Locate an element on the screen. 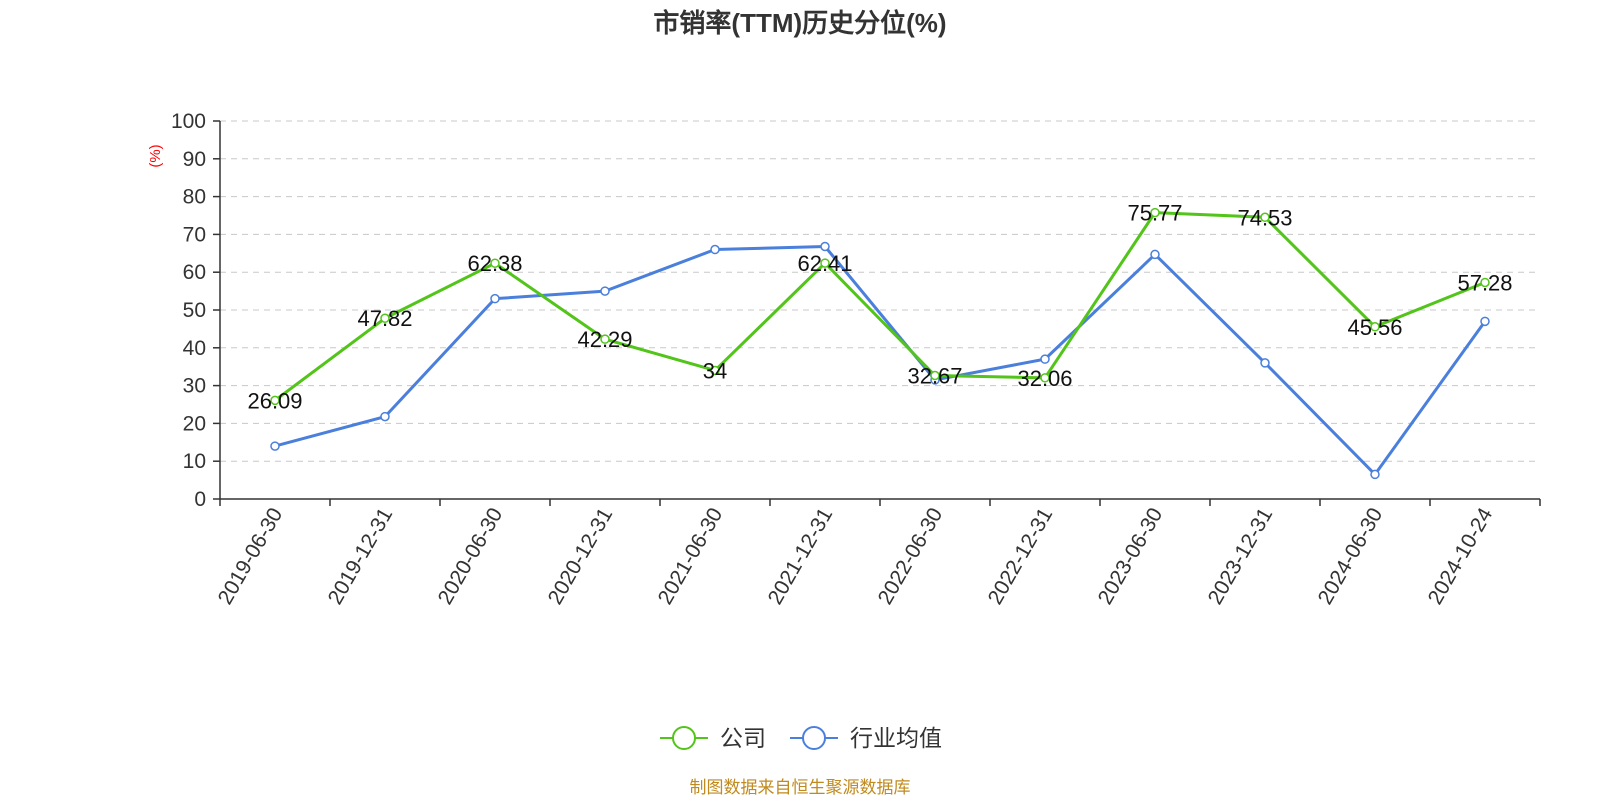  y-tick-label: 70 is located at coordinates (194, 234).